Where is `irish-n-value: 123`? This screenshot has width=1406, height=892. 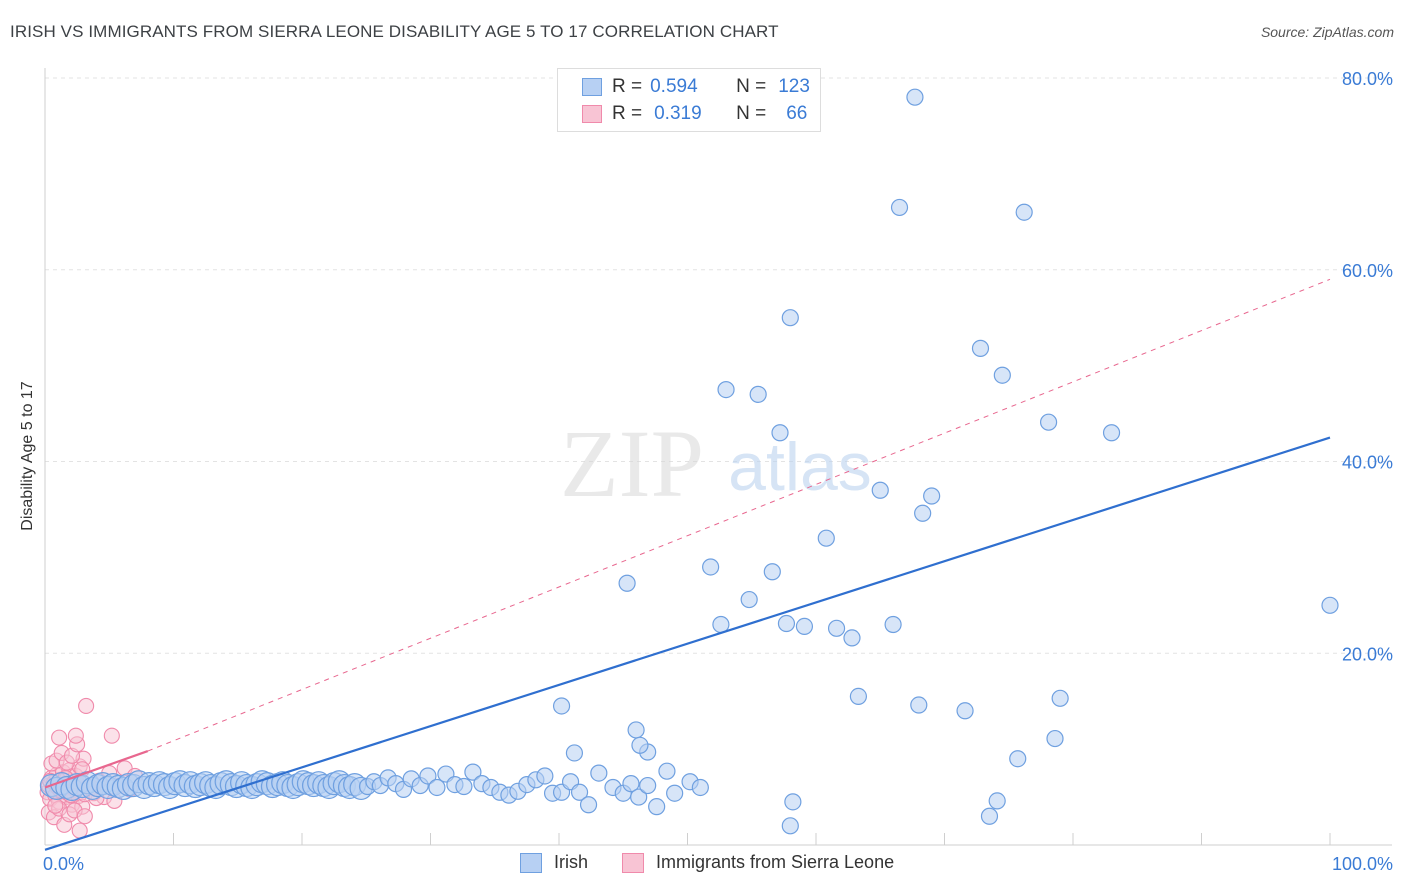 irish-n-value: 123 is located at coordinates (794, 86).